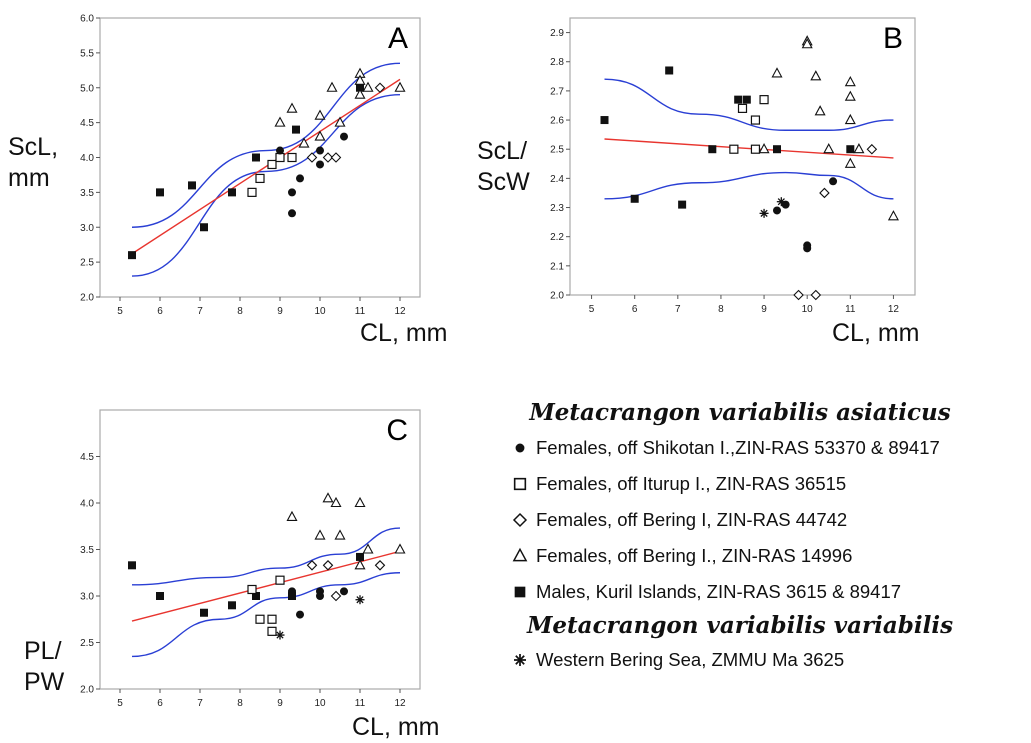  I want to click on y-tick-label: 2.8, so click(557, 62).